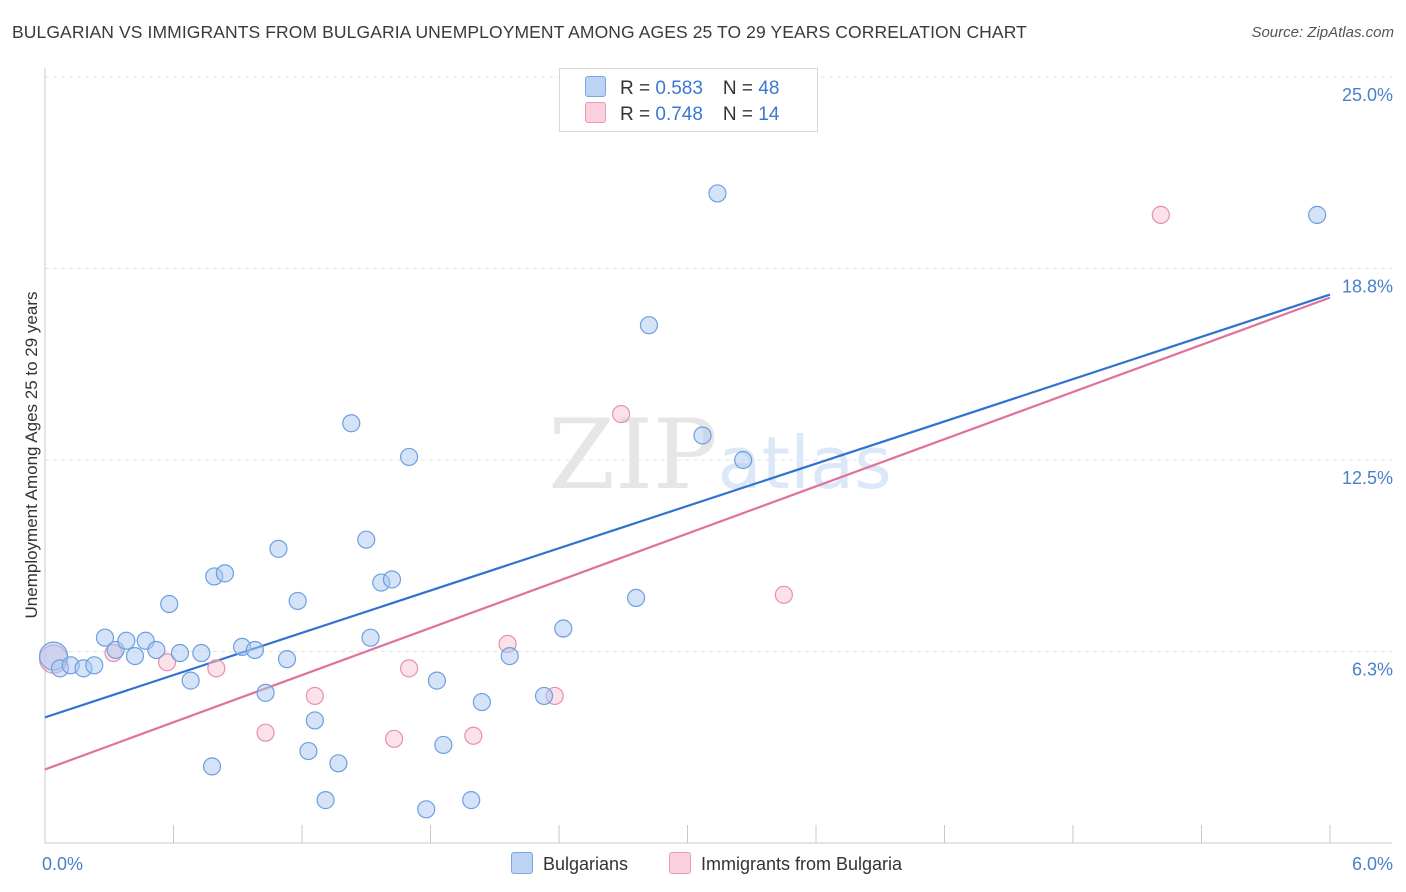 The width and height of the screenshot is (1406, 892). I want to click on y-tick-label: 6.3%, so click(1372, 670).